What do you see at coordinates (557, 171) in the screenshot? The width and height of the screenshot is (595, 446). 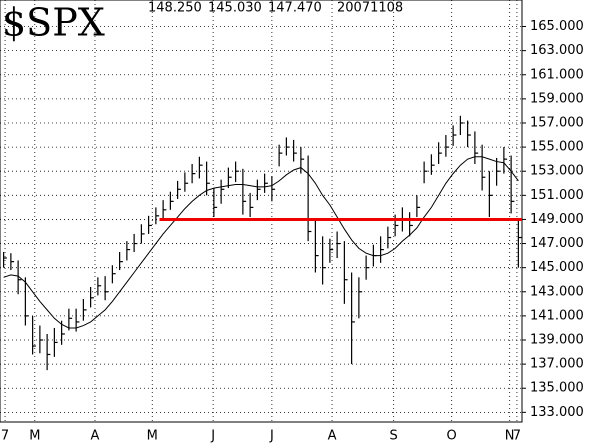 I see `y-tick-label: 153.000` at bounding box center [557, 171].